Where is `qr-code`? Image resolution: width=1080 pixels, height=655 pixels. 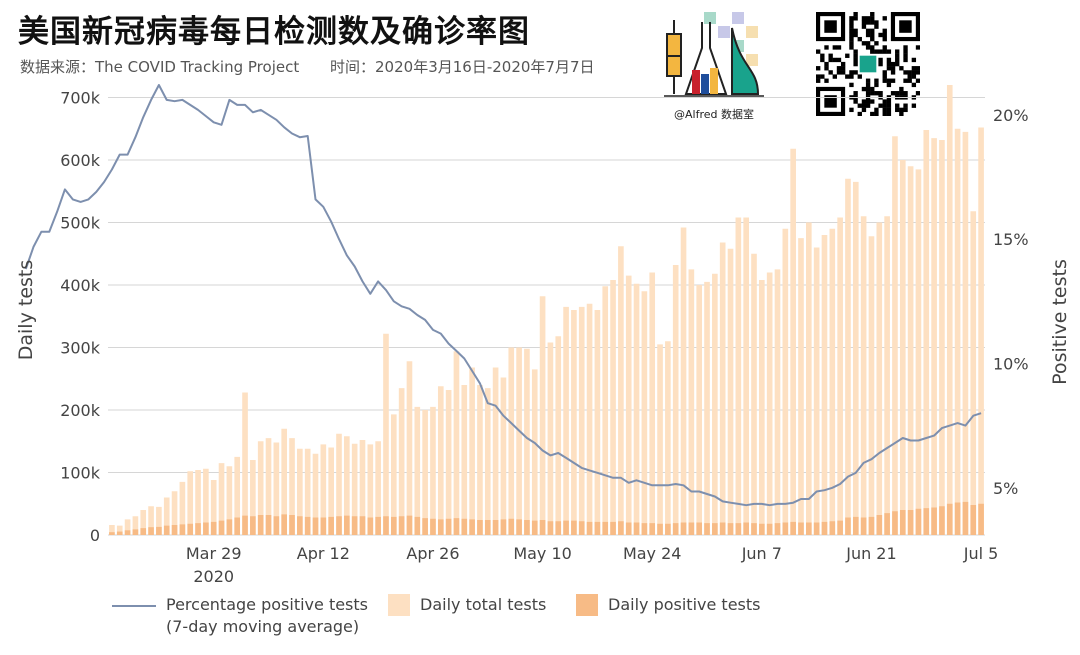
qr-code is located at coordinates (868, 64).